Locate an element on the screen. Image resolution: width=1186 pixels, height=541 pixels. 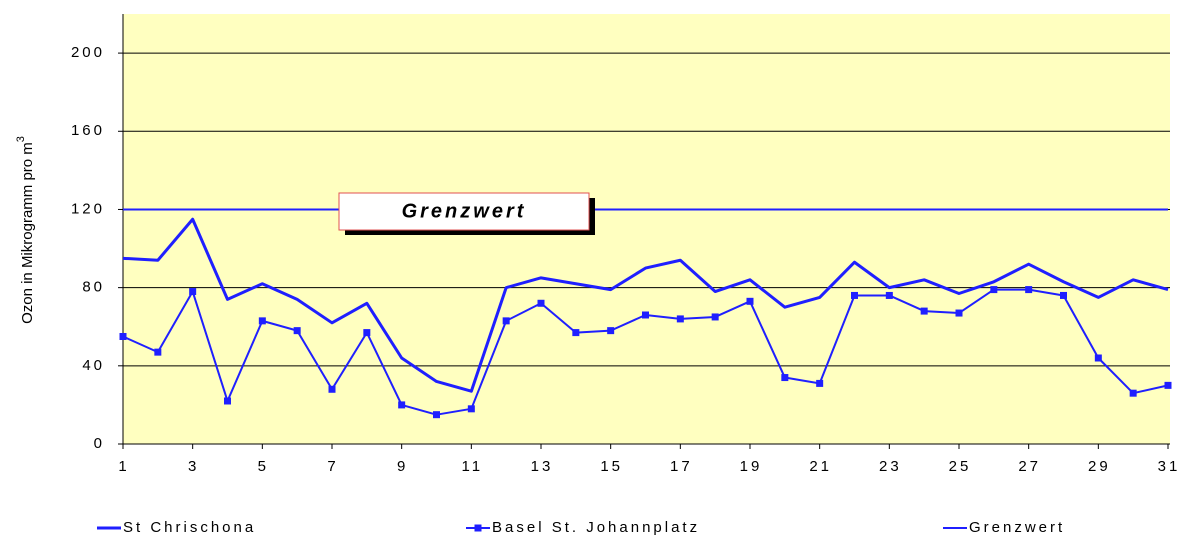
x-tick-label: 3 is located at coordinates (193, 466).